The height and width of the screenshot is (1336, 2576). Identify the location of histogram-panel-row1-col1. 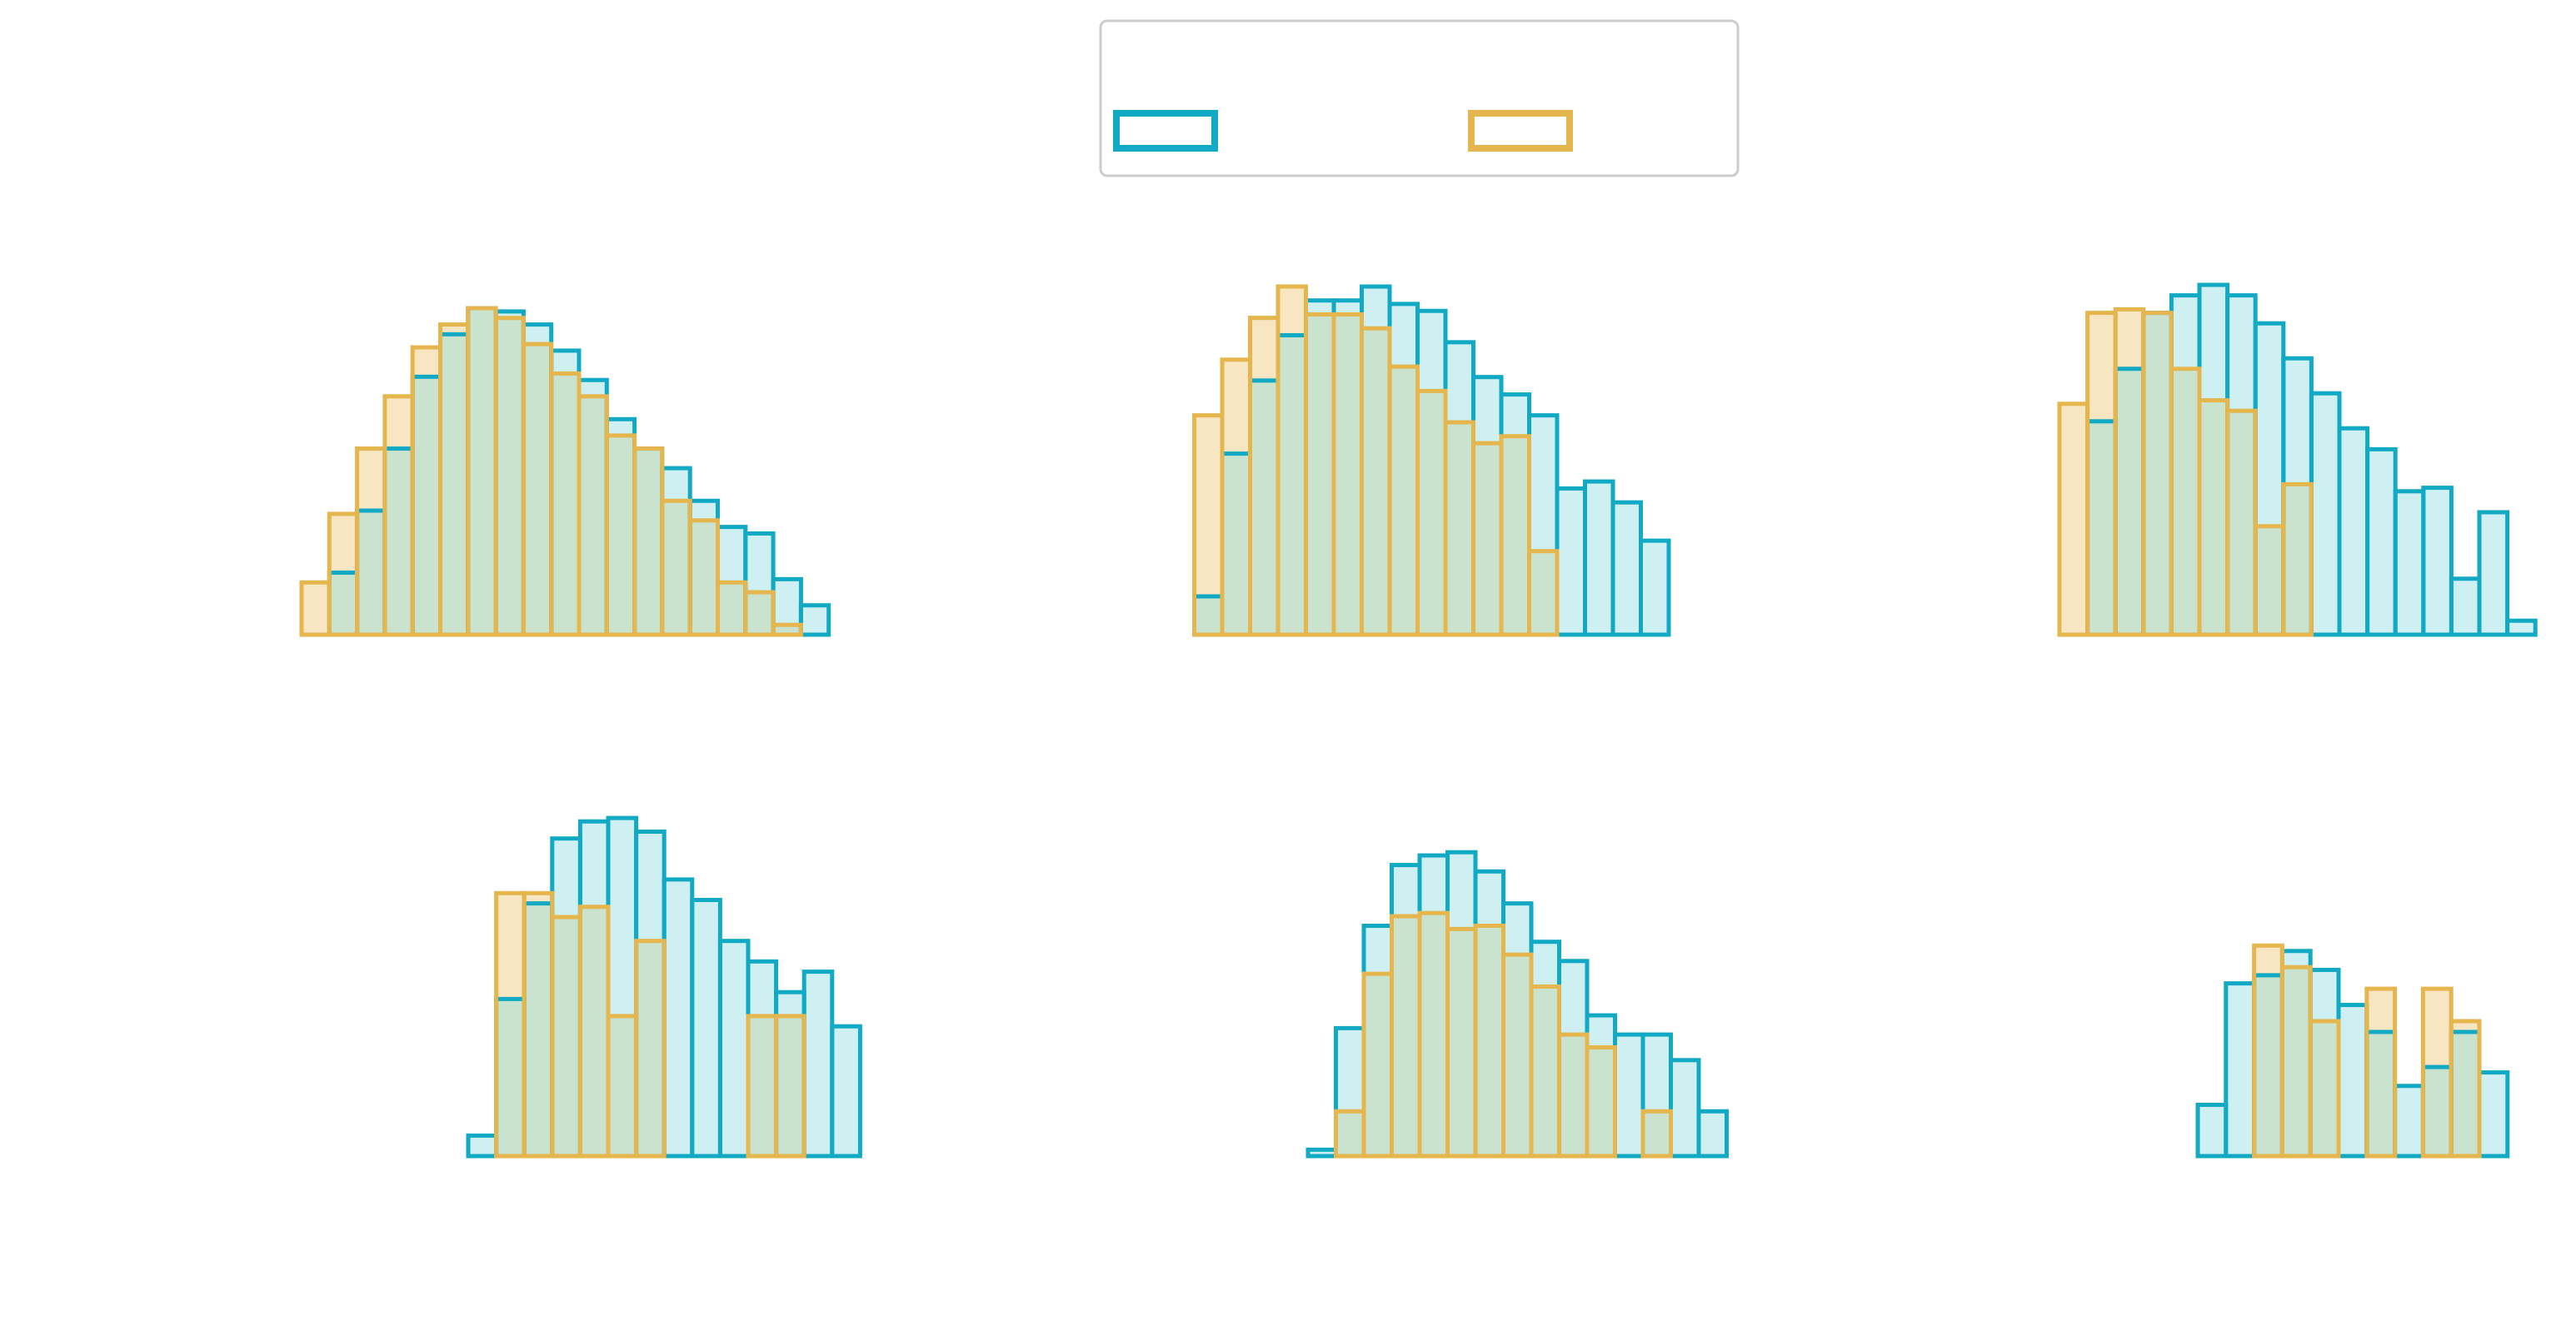
(565, 472).